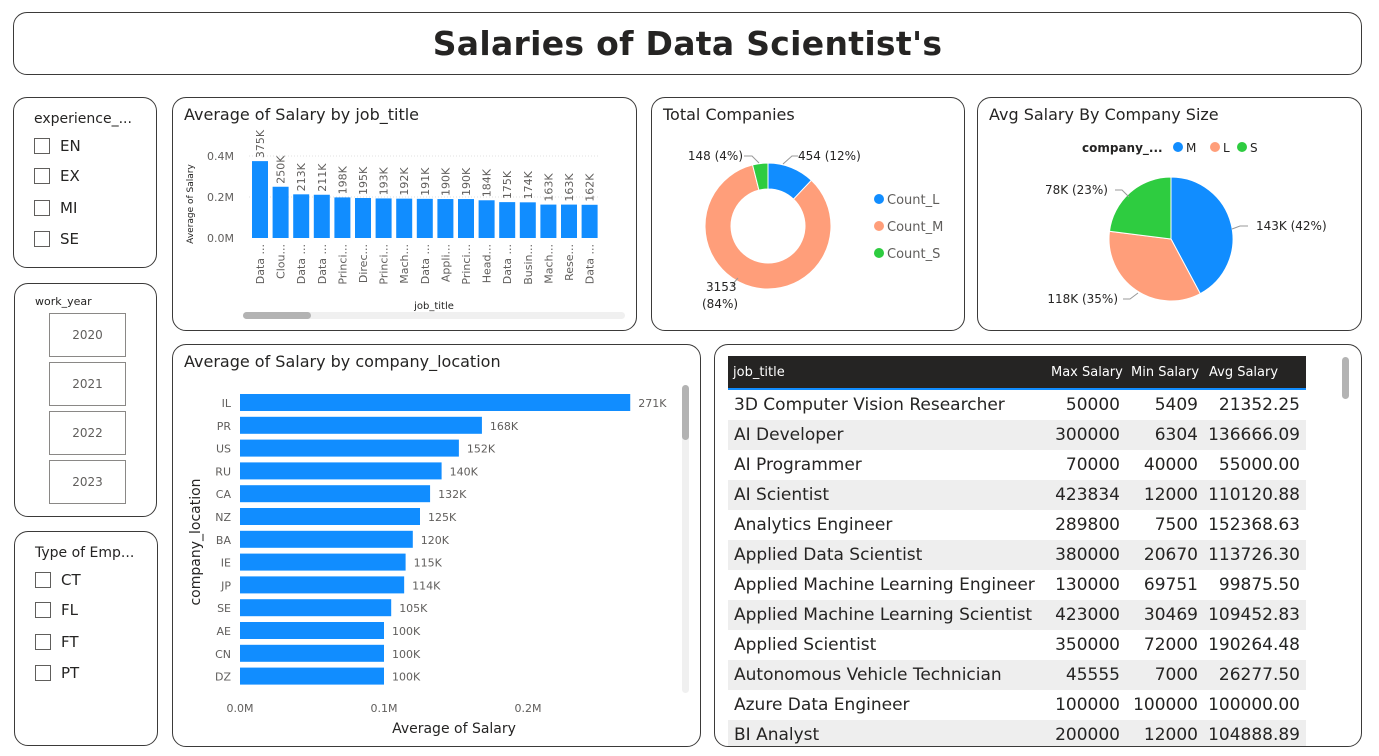 This screenshot has width=1379, height=756. What do you see at coordinates (1092, 465) in the screenshot?
I see `table-cell: 70000` at bounding box center [1092, 465].